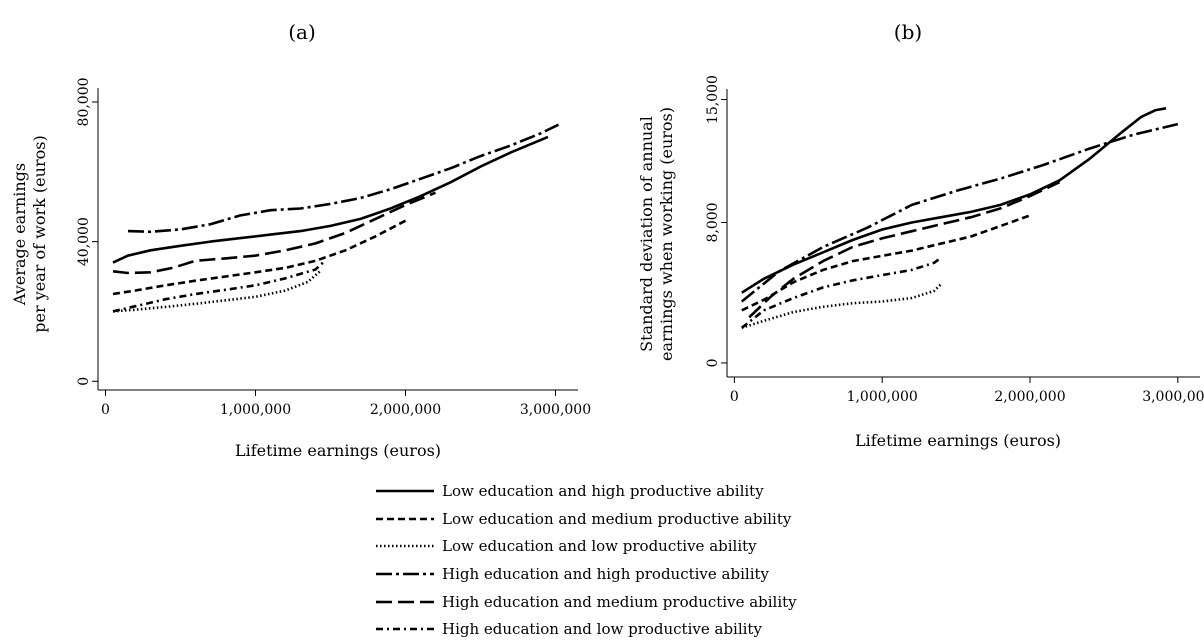 This screenshot has height=642, width=1204. Describe the element at coordinates (599, 546) in the screenshot. I see `legend-label: Low education and low productive ability` at that location.